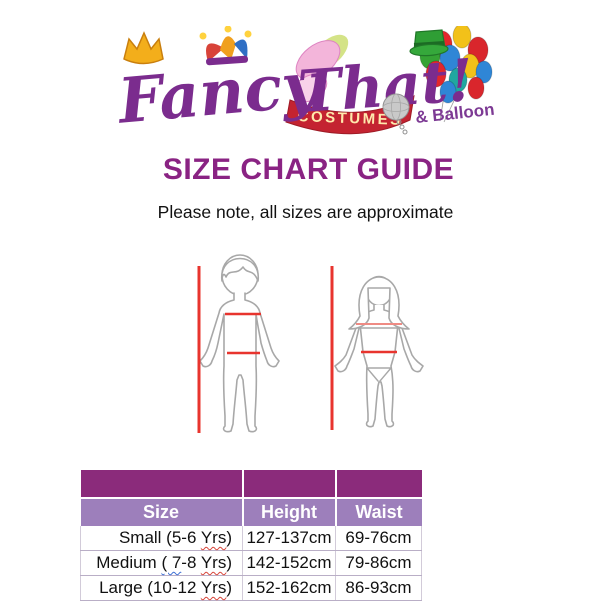  I want to click on fancy-that-logo: COSTUMES Fancy That! & Balloons!, so click(304, 82).